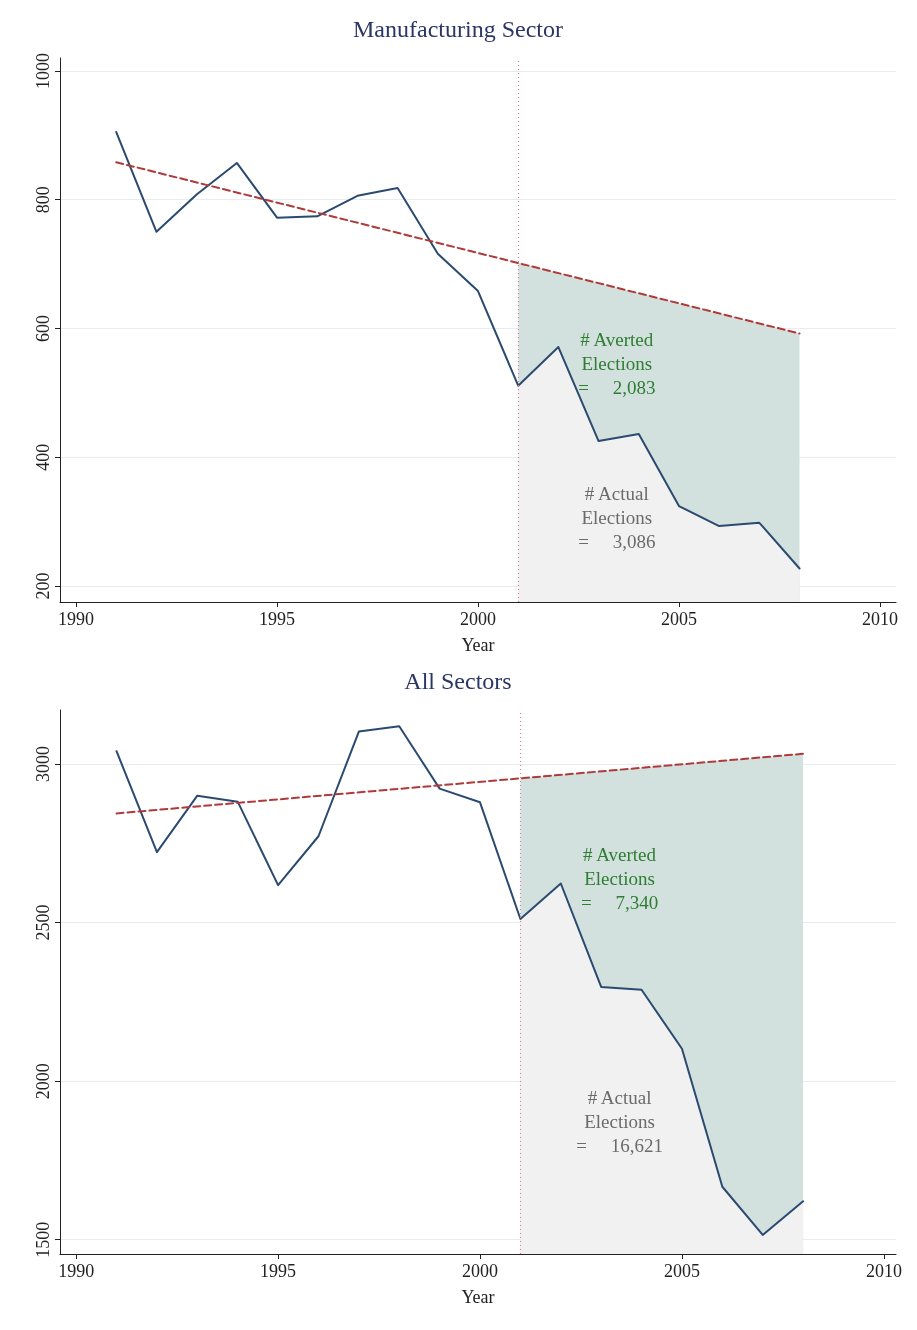 This screenshot has width=917, height=1330. Describe the element at coordinates (458, 681) in the screenshot. I see `chart-title: All Sectors` at that location.